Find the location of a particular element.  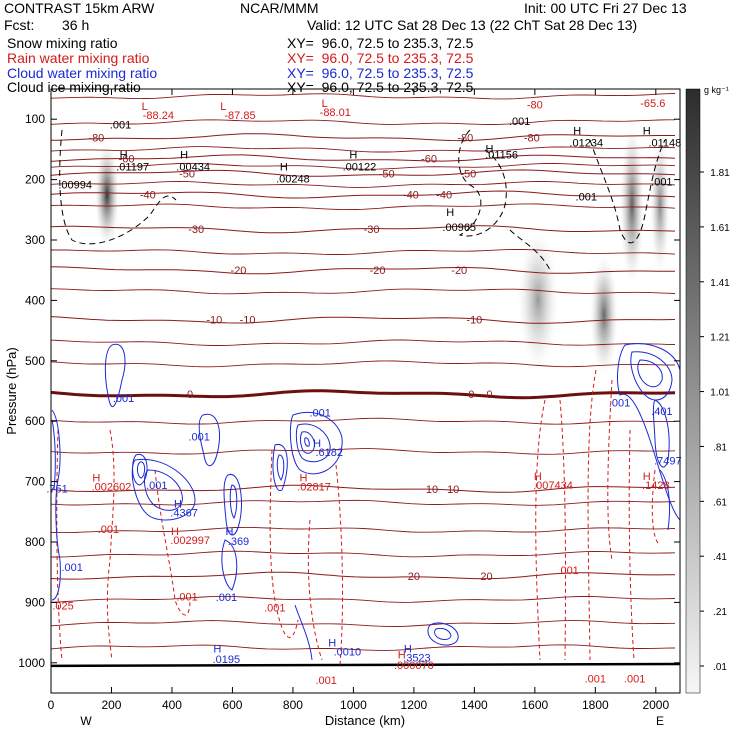

rain-contour-1940 is located at coordinates (631, 545).